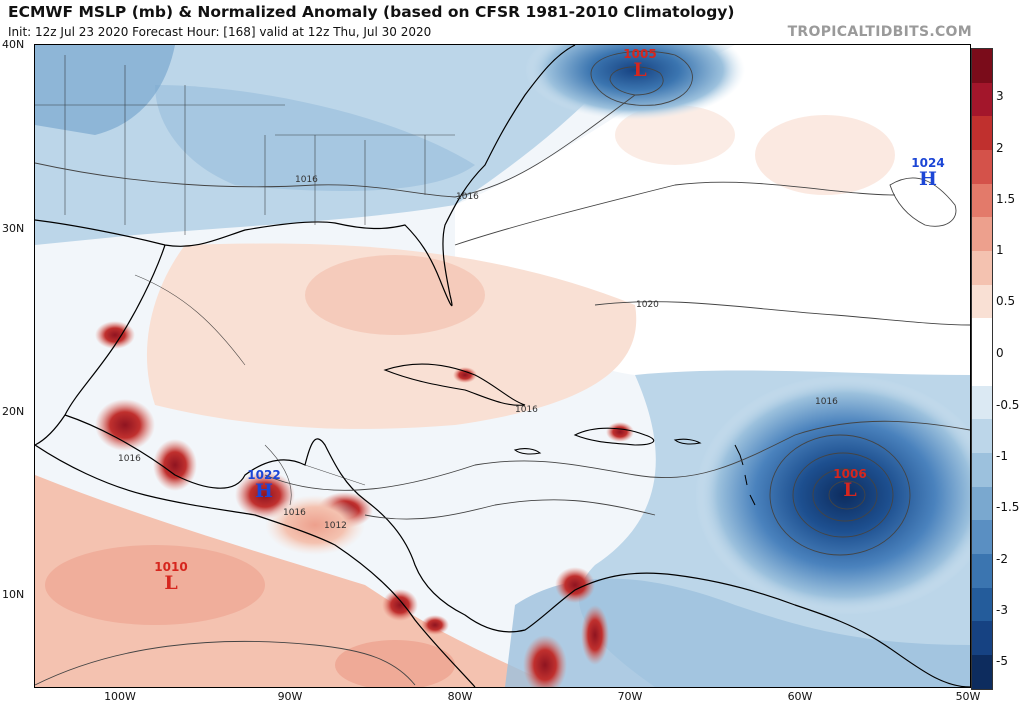 The height and width of the screenshot is (706, 1024). Describe the element at coordinates (1008, 507) in the screenshot. I see `colorbar-label: -1.5` at that location.